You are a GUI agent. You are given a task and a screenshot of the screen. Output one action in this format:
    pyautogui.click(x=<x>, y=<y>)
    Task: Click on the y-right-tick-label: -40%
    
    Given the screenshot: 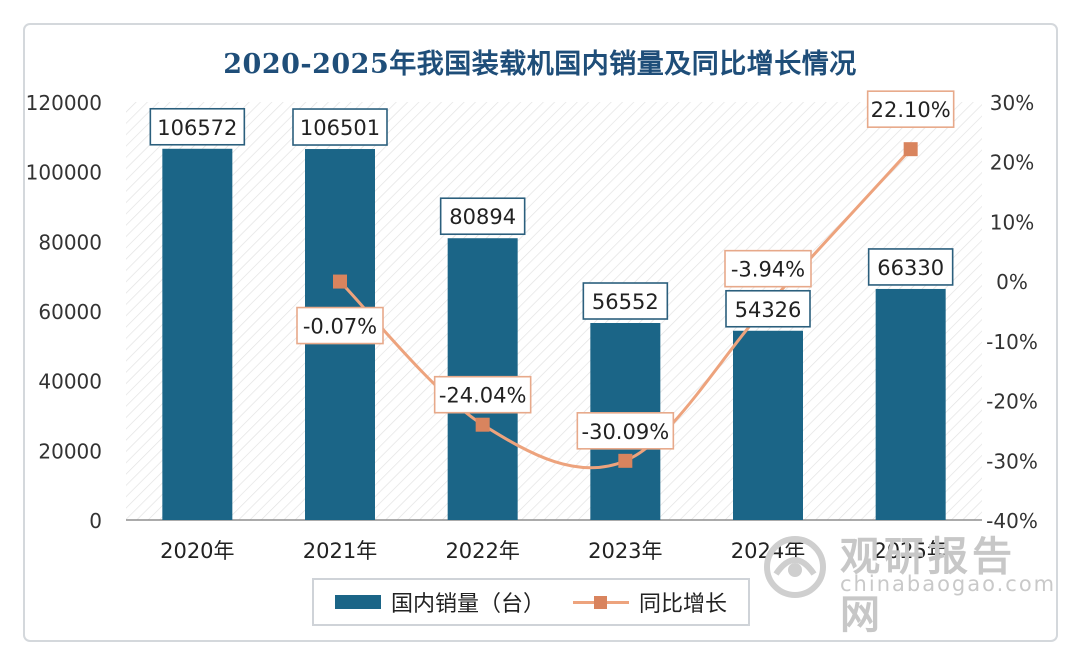 What is the action you would take?
    pyautogui.click(x=1012, y=521)
    